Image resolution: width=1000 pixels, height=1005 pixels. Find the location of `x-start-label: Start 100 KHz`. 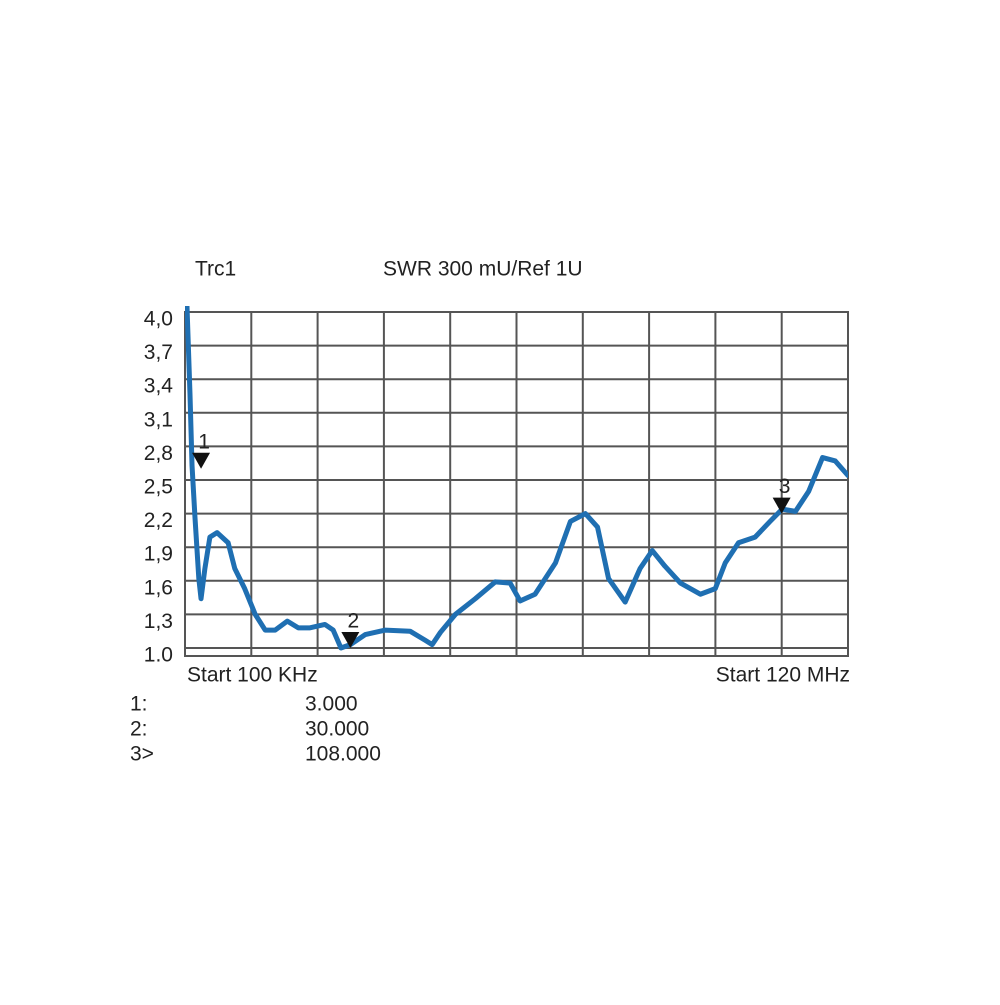

x-start-label: Start 100 KHz is located at coordinates (252, 675).